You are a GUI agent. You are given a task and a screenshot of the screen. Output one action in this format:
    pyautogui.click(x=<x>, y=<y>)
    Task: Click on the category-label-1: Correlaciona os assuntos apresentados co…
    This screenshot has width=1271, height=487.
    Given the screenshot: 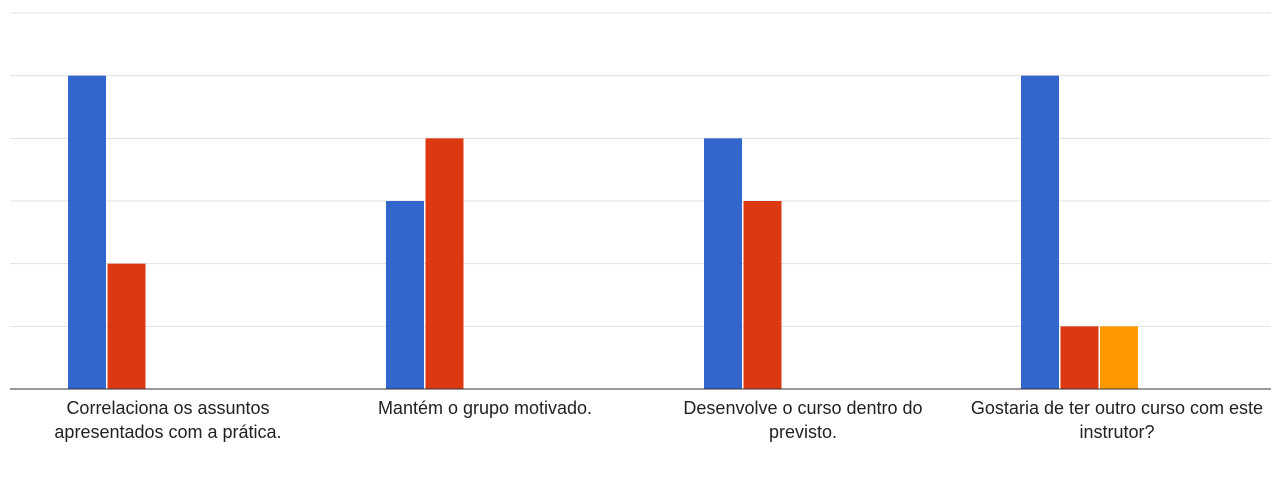 What is the action you would take?
    pyautogui.click(x=168, y=420)
    